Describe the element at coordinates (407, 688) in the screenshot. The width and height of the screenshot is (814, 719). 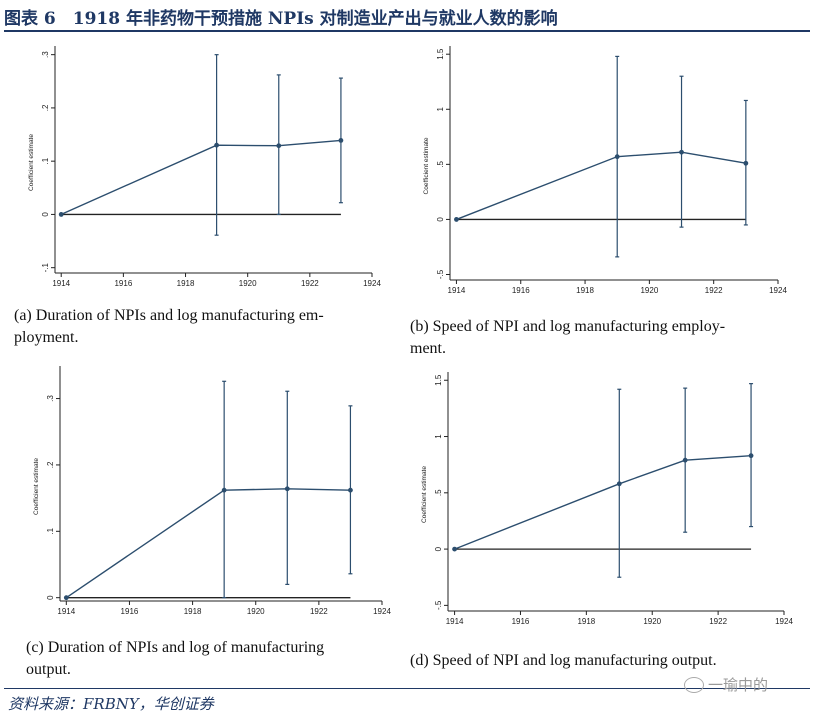
I see `footer-divider` at that location.